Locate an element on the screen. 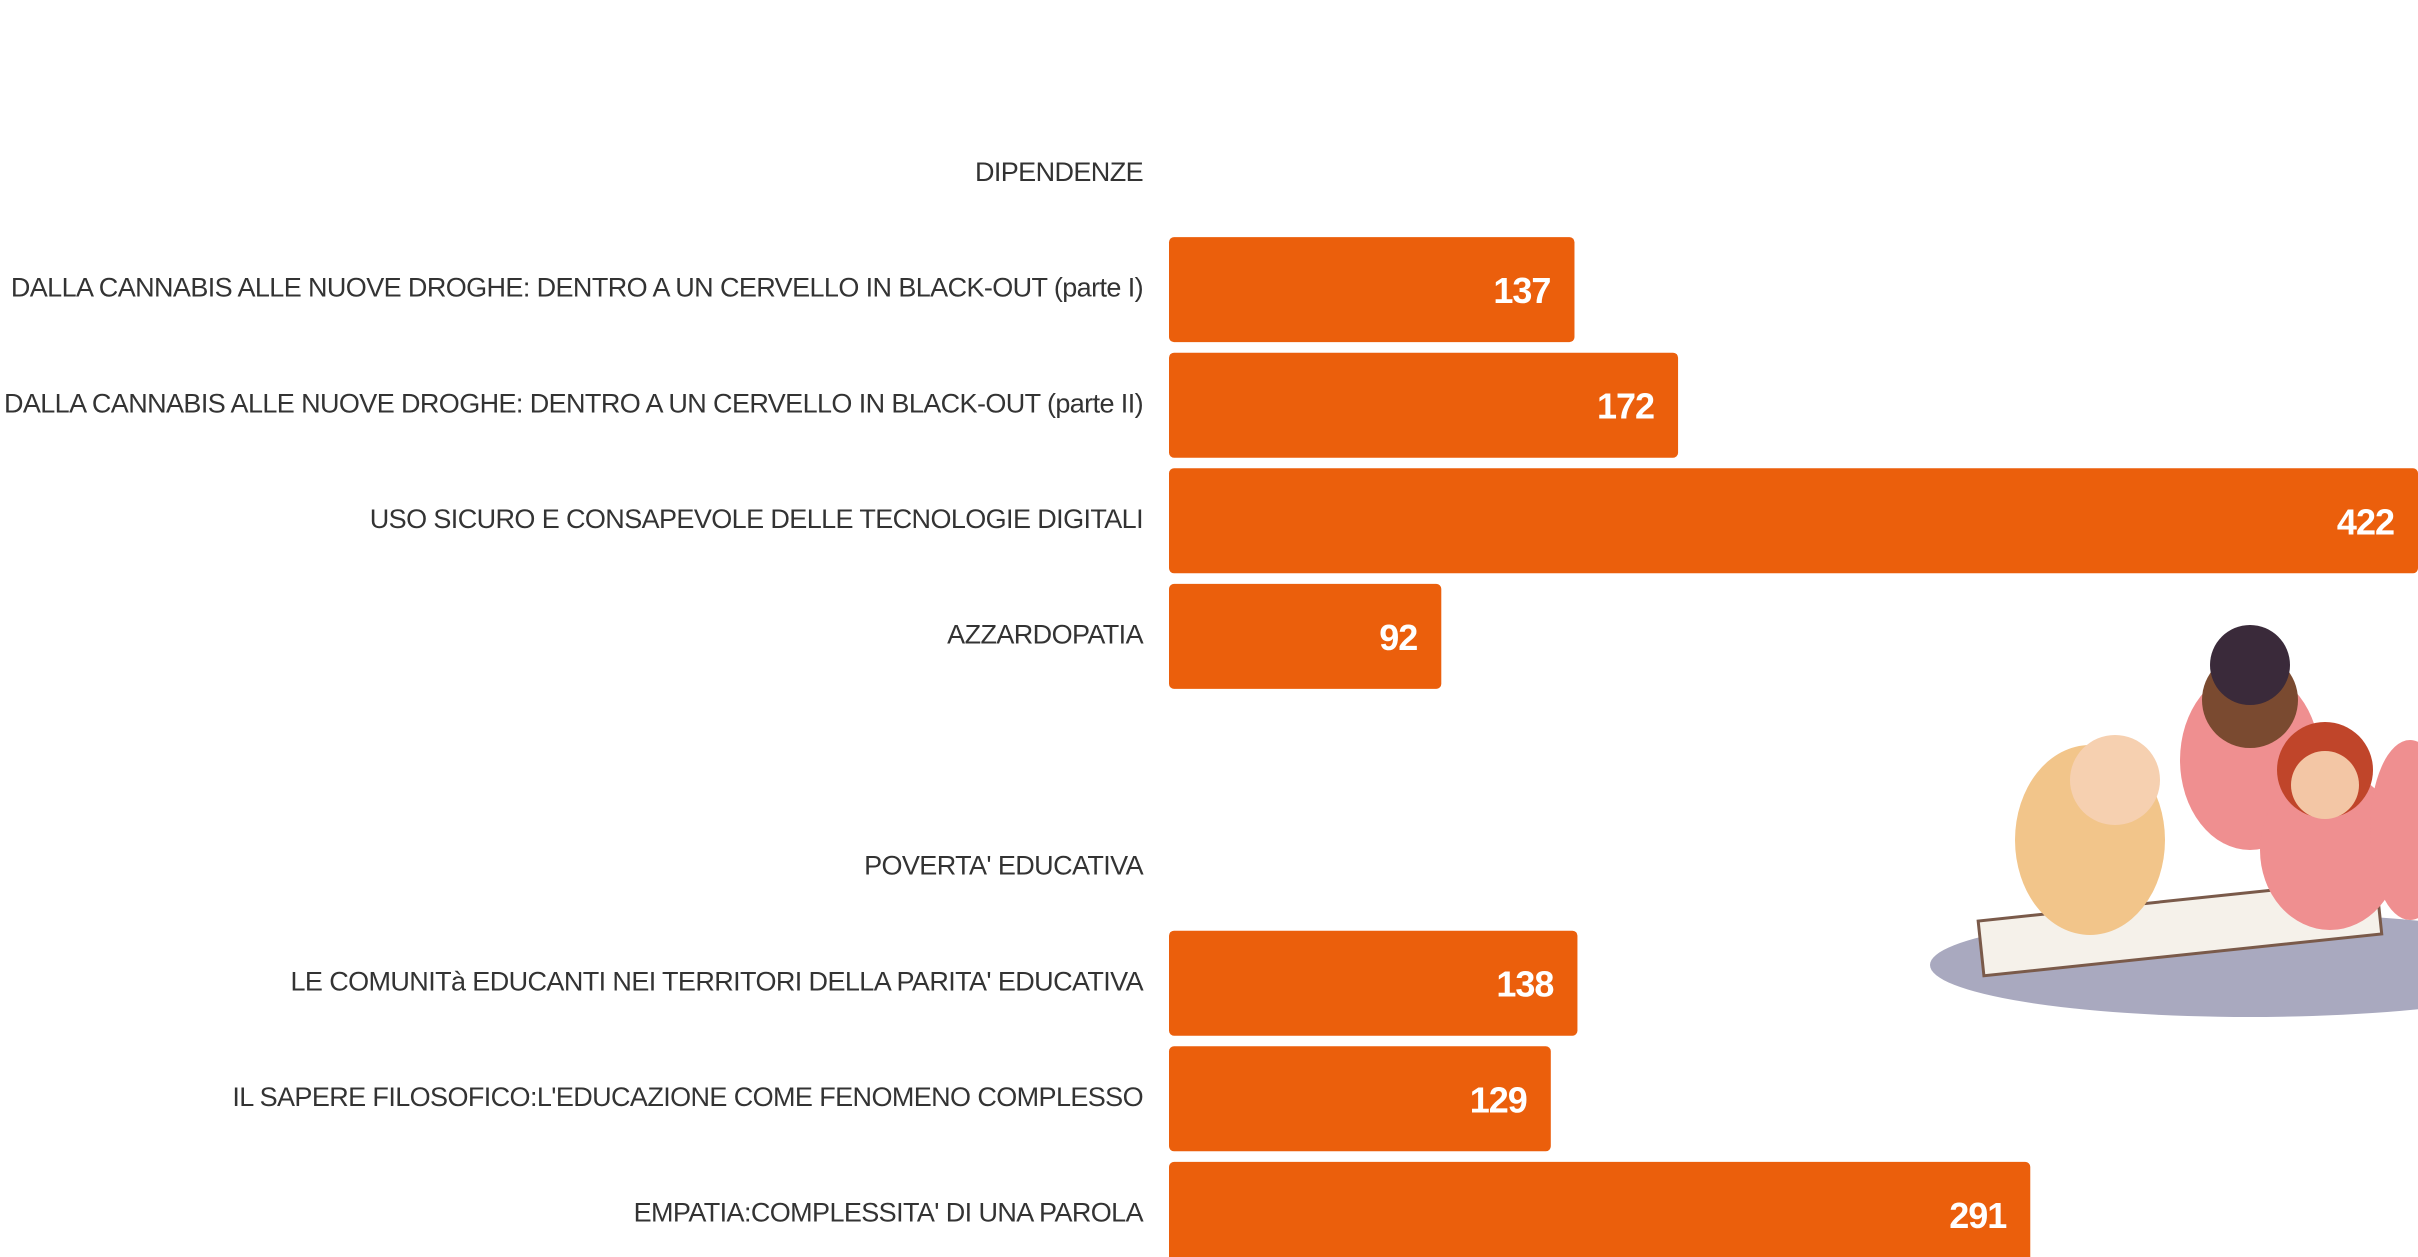  value-label: 172 is located at coordinates (1625, 406).